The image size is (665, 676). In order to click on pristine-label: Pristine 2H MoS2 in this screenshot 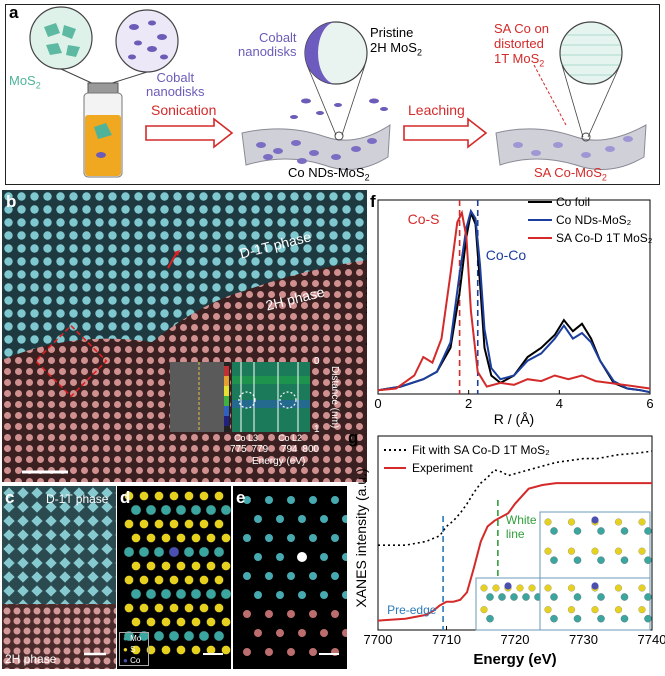, I will do `click(396, 41)`.